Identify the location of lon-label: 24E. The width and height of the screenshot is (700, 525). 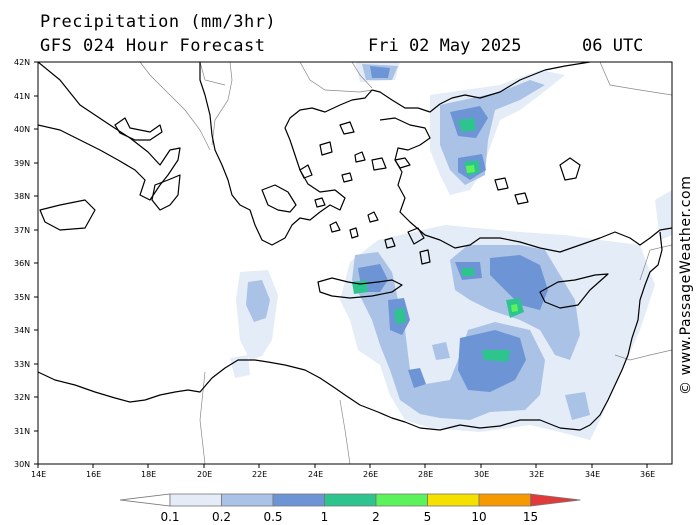
(315, 474).